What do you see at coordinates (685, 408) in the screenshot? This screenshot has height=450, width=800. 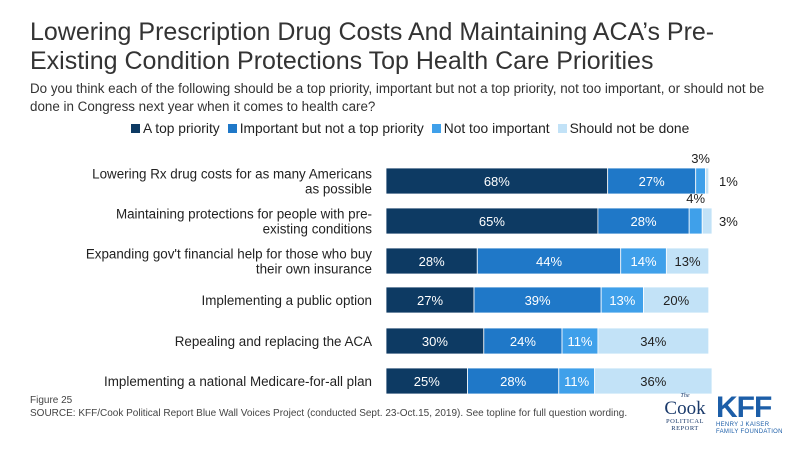 I see `cook-logo-name: Cook` at bounding box center [685, 408].